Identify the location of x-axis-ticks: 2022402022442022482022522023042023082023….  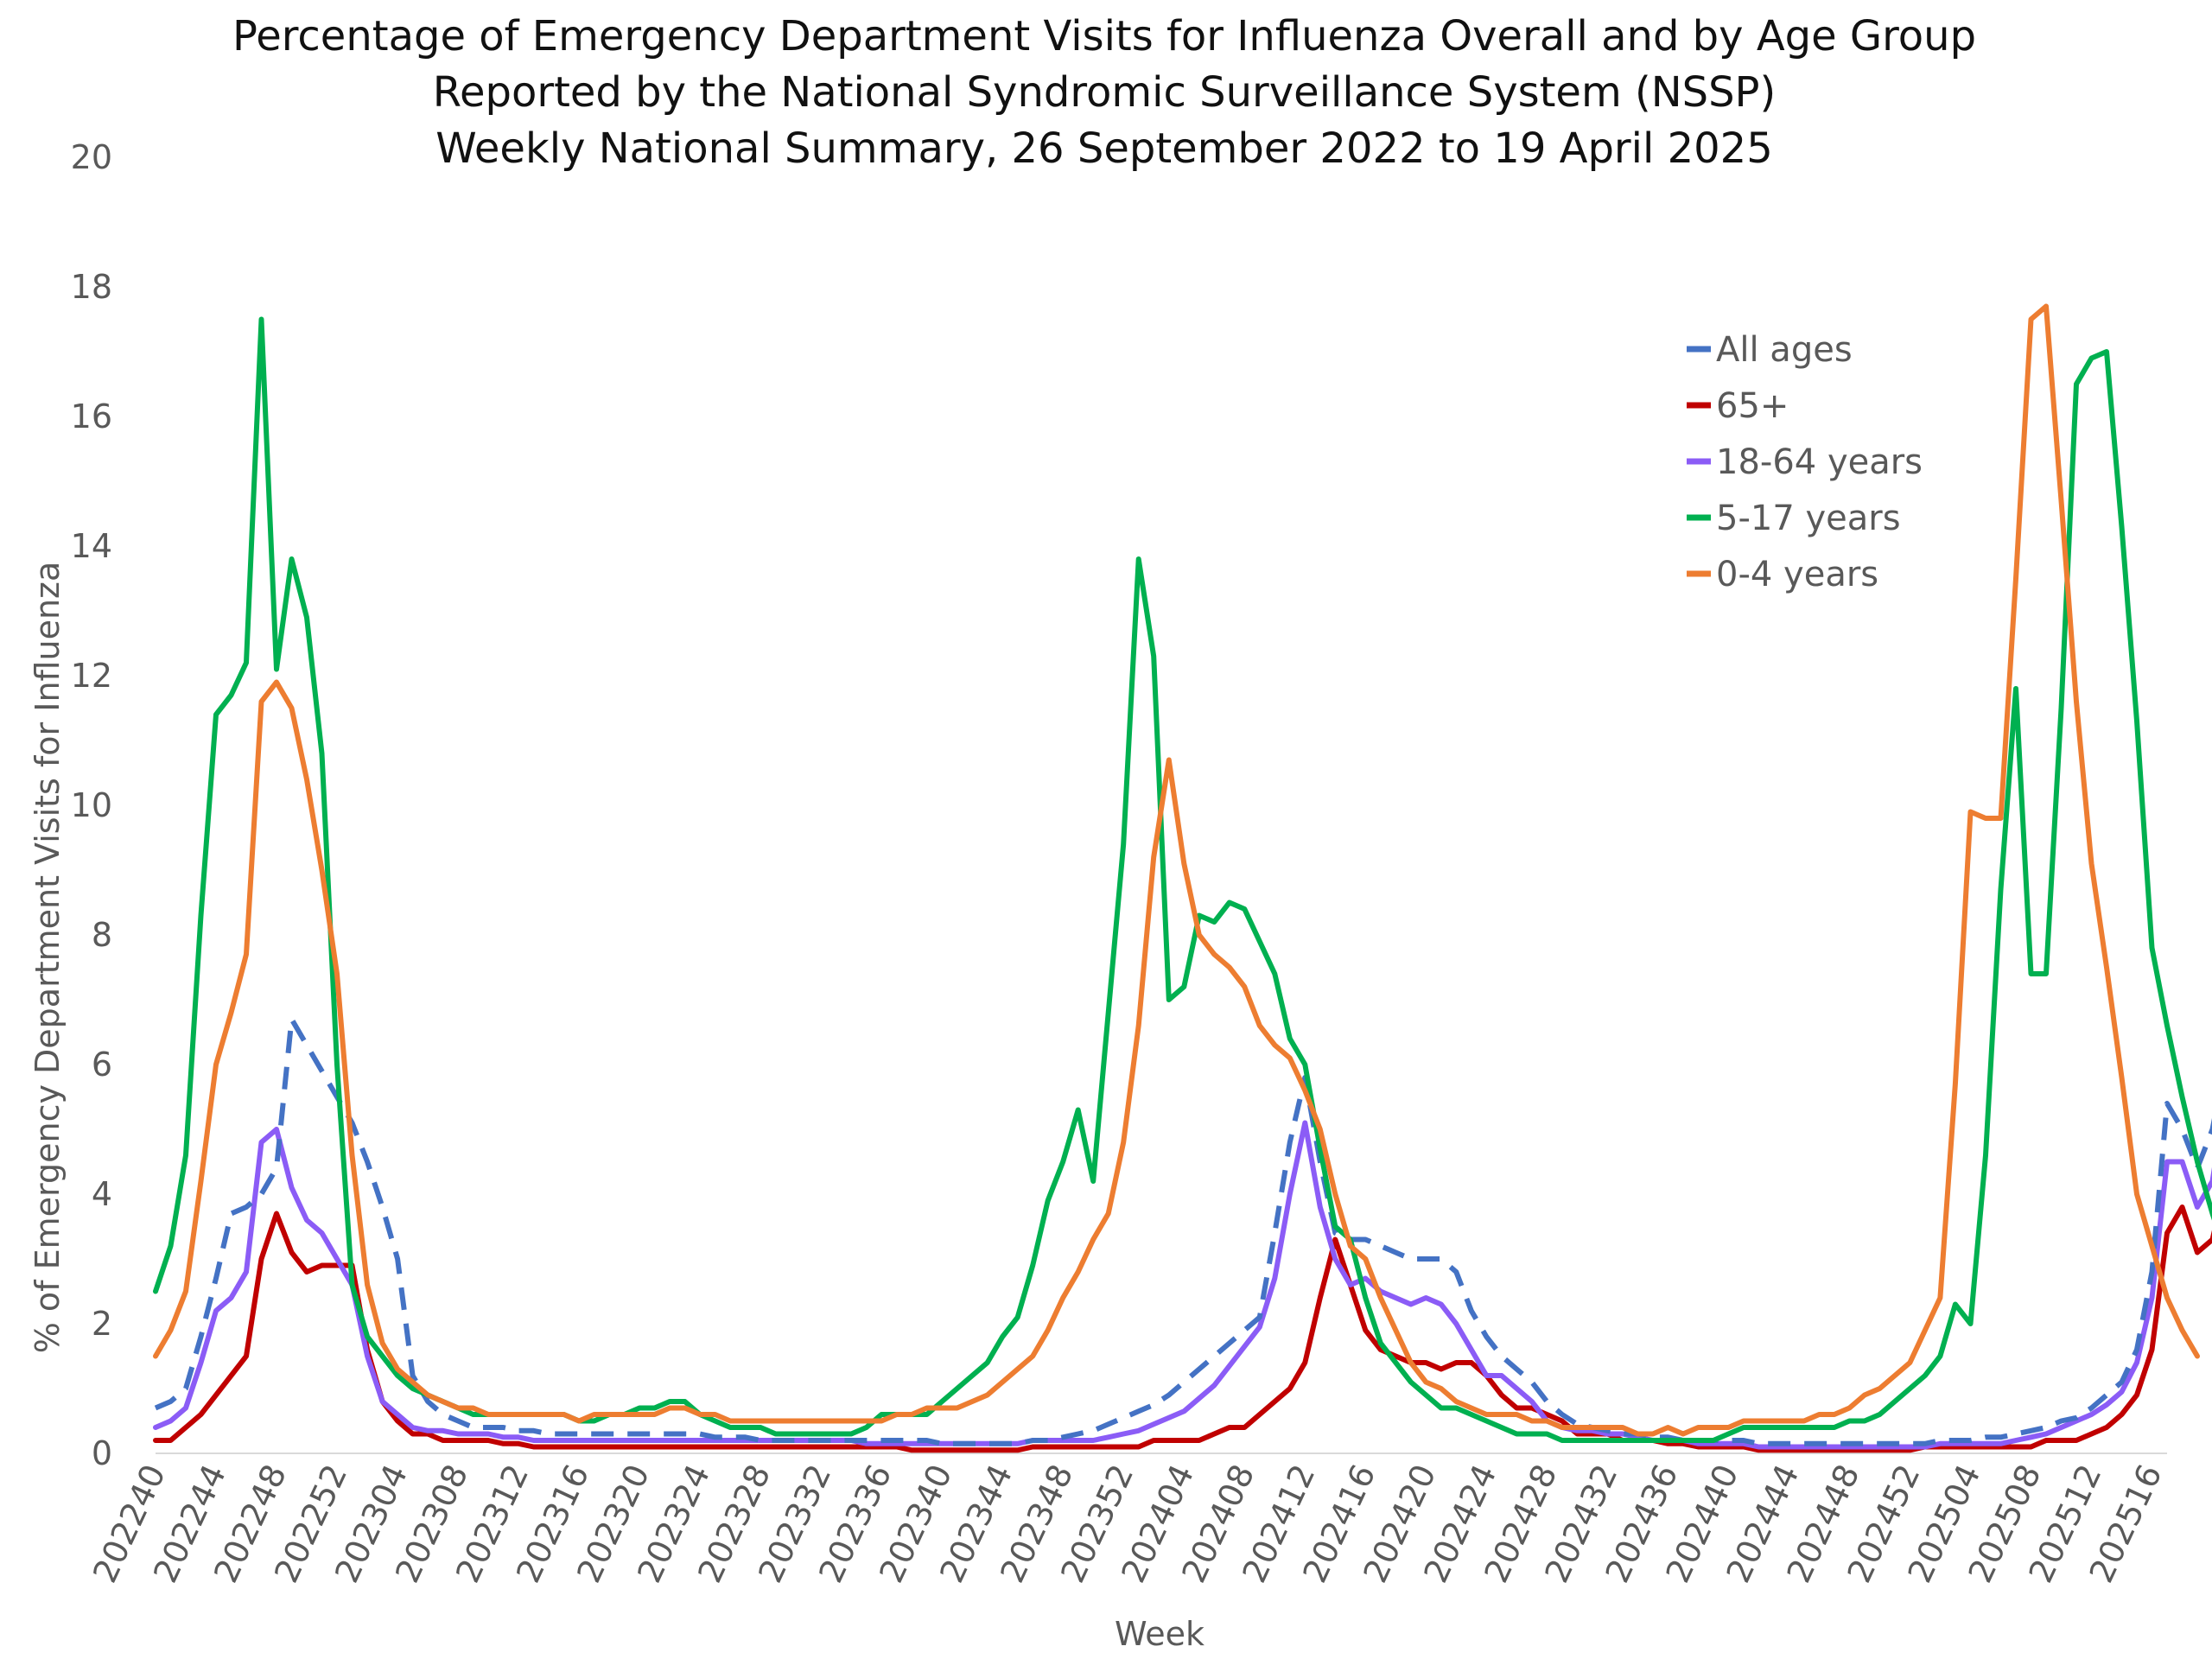
(1128, 1523).